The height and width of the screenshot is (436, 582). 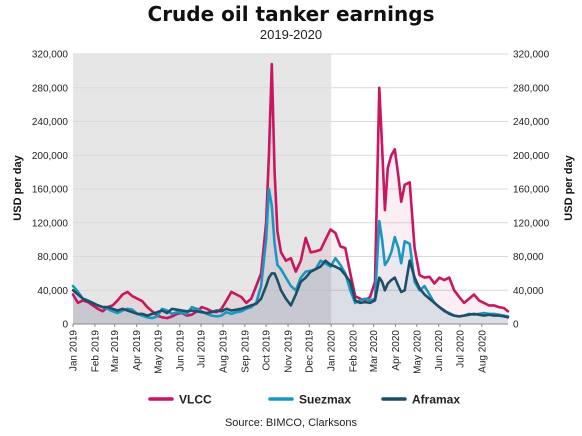 I want to click on y-tick-label-right: 80,000, so click(x=528, y=257).